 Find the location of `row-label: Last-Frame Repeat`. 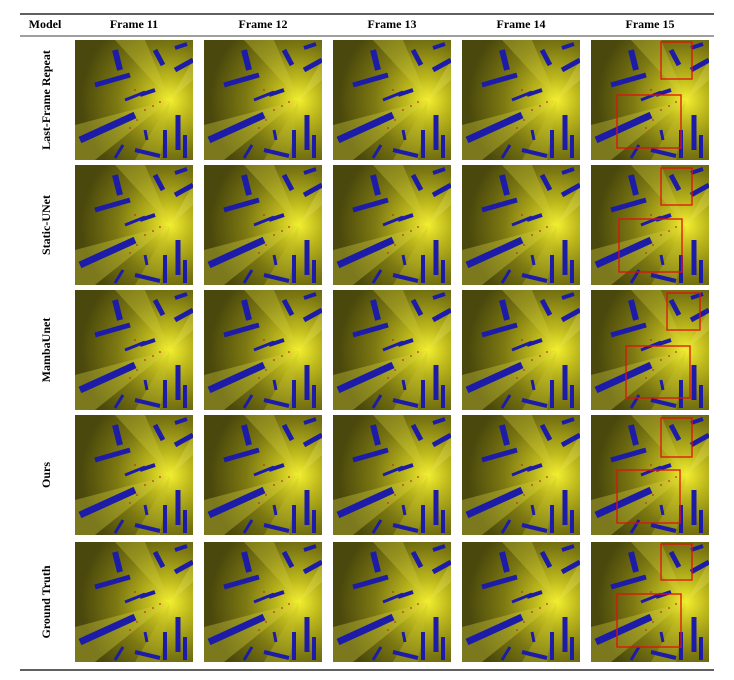

row-label: Last-Frame Repeat is located at coordinates (46, 100).